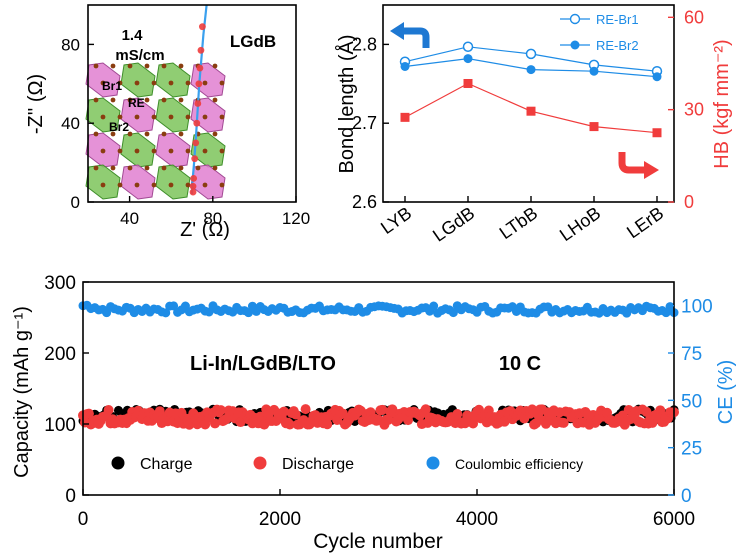 The width and height of the screenshot is (748, 558). What do you see at coordinates (70, 44) in the screenshot?
I see `impedance-y-tick-label: 80` at bounding box center [70, 44].